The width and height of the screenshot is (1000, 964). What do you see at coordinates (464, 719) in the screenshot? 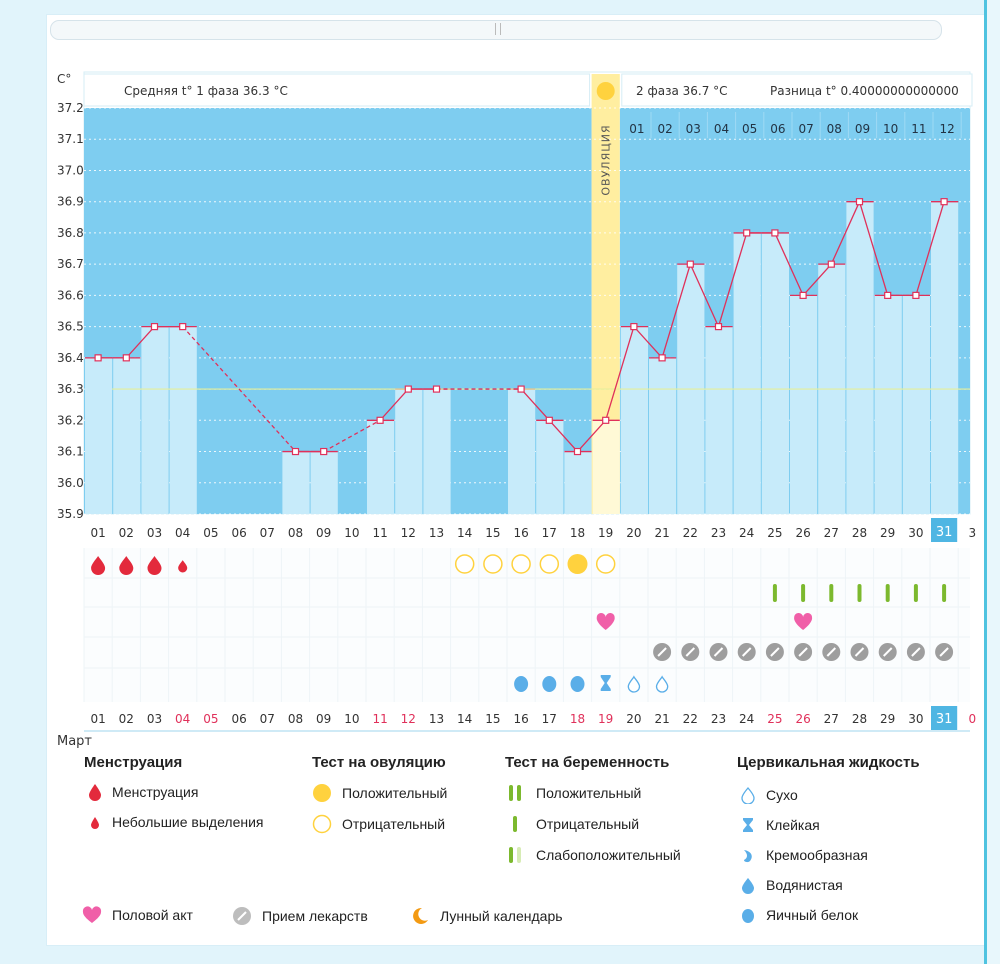
I see `bottom-day-label: 14` at bounding box center [464, 719].